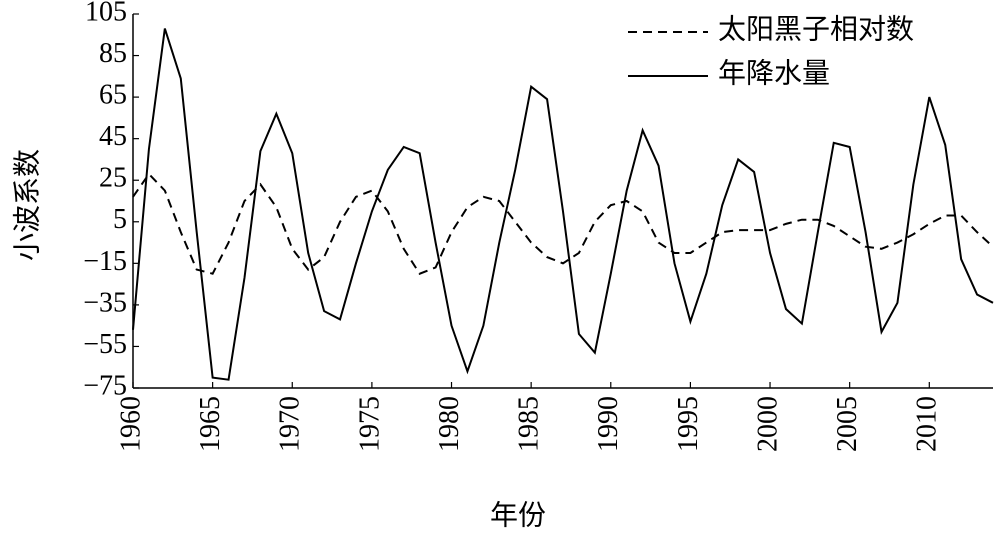 This screenshot has height=541, width=1000. I want to click on y-tick-label: 45, so click(113, 136).